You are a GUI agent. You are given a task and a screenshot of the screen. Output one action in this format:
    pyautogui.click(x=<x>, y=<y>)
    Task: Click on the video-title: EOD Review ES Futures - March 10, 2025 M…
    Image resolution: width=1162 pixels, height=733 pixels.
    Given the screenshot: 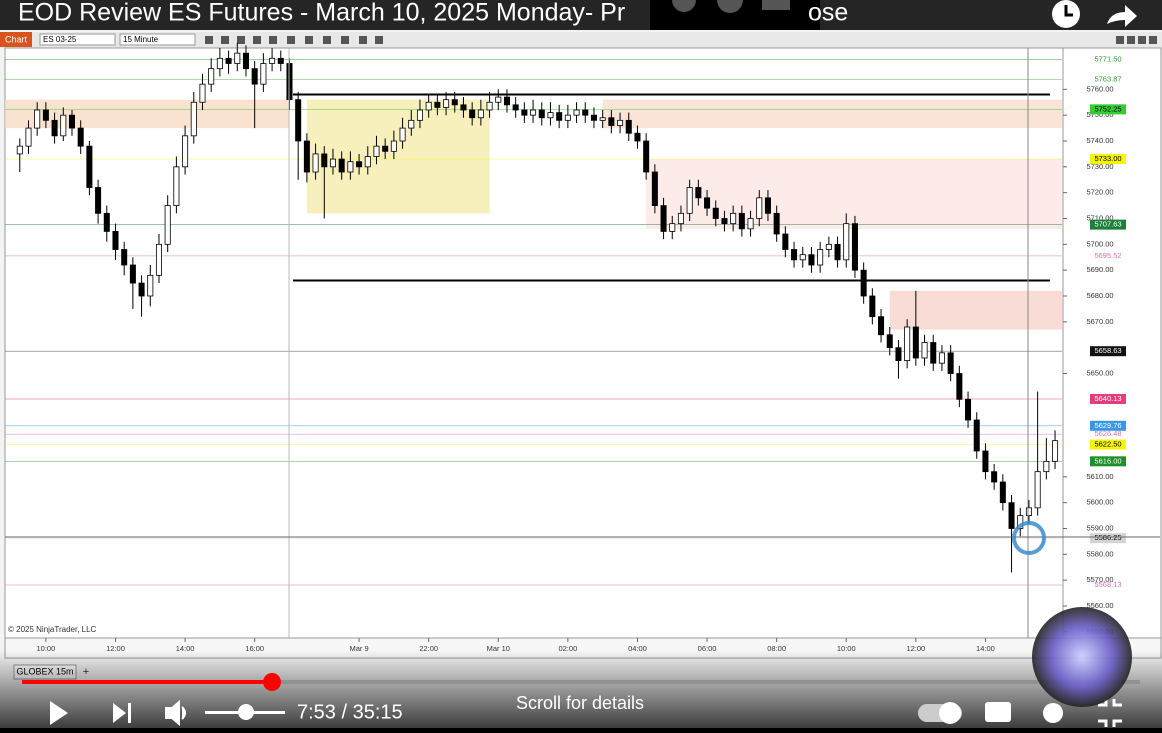 What is the action you would take?
    pyautogui.click(x=321, y=13)
    